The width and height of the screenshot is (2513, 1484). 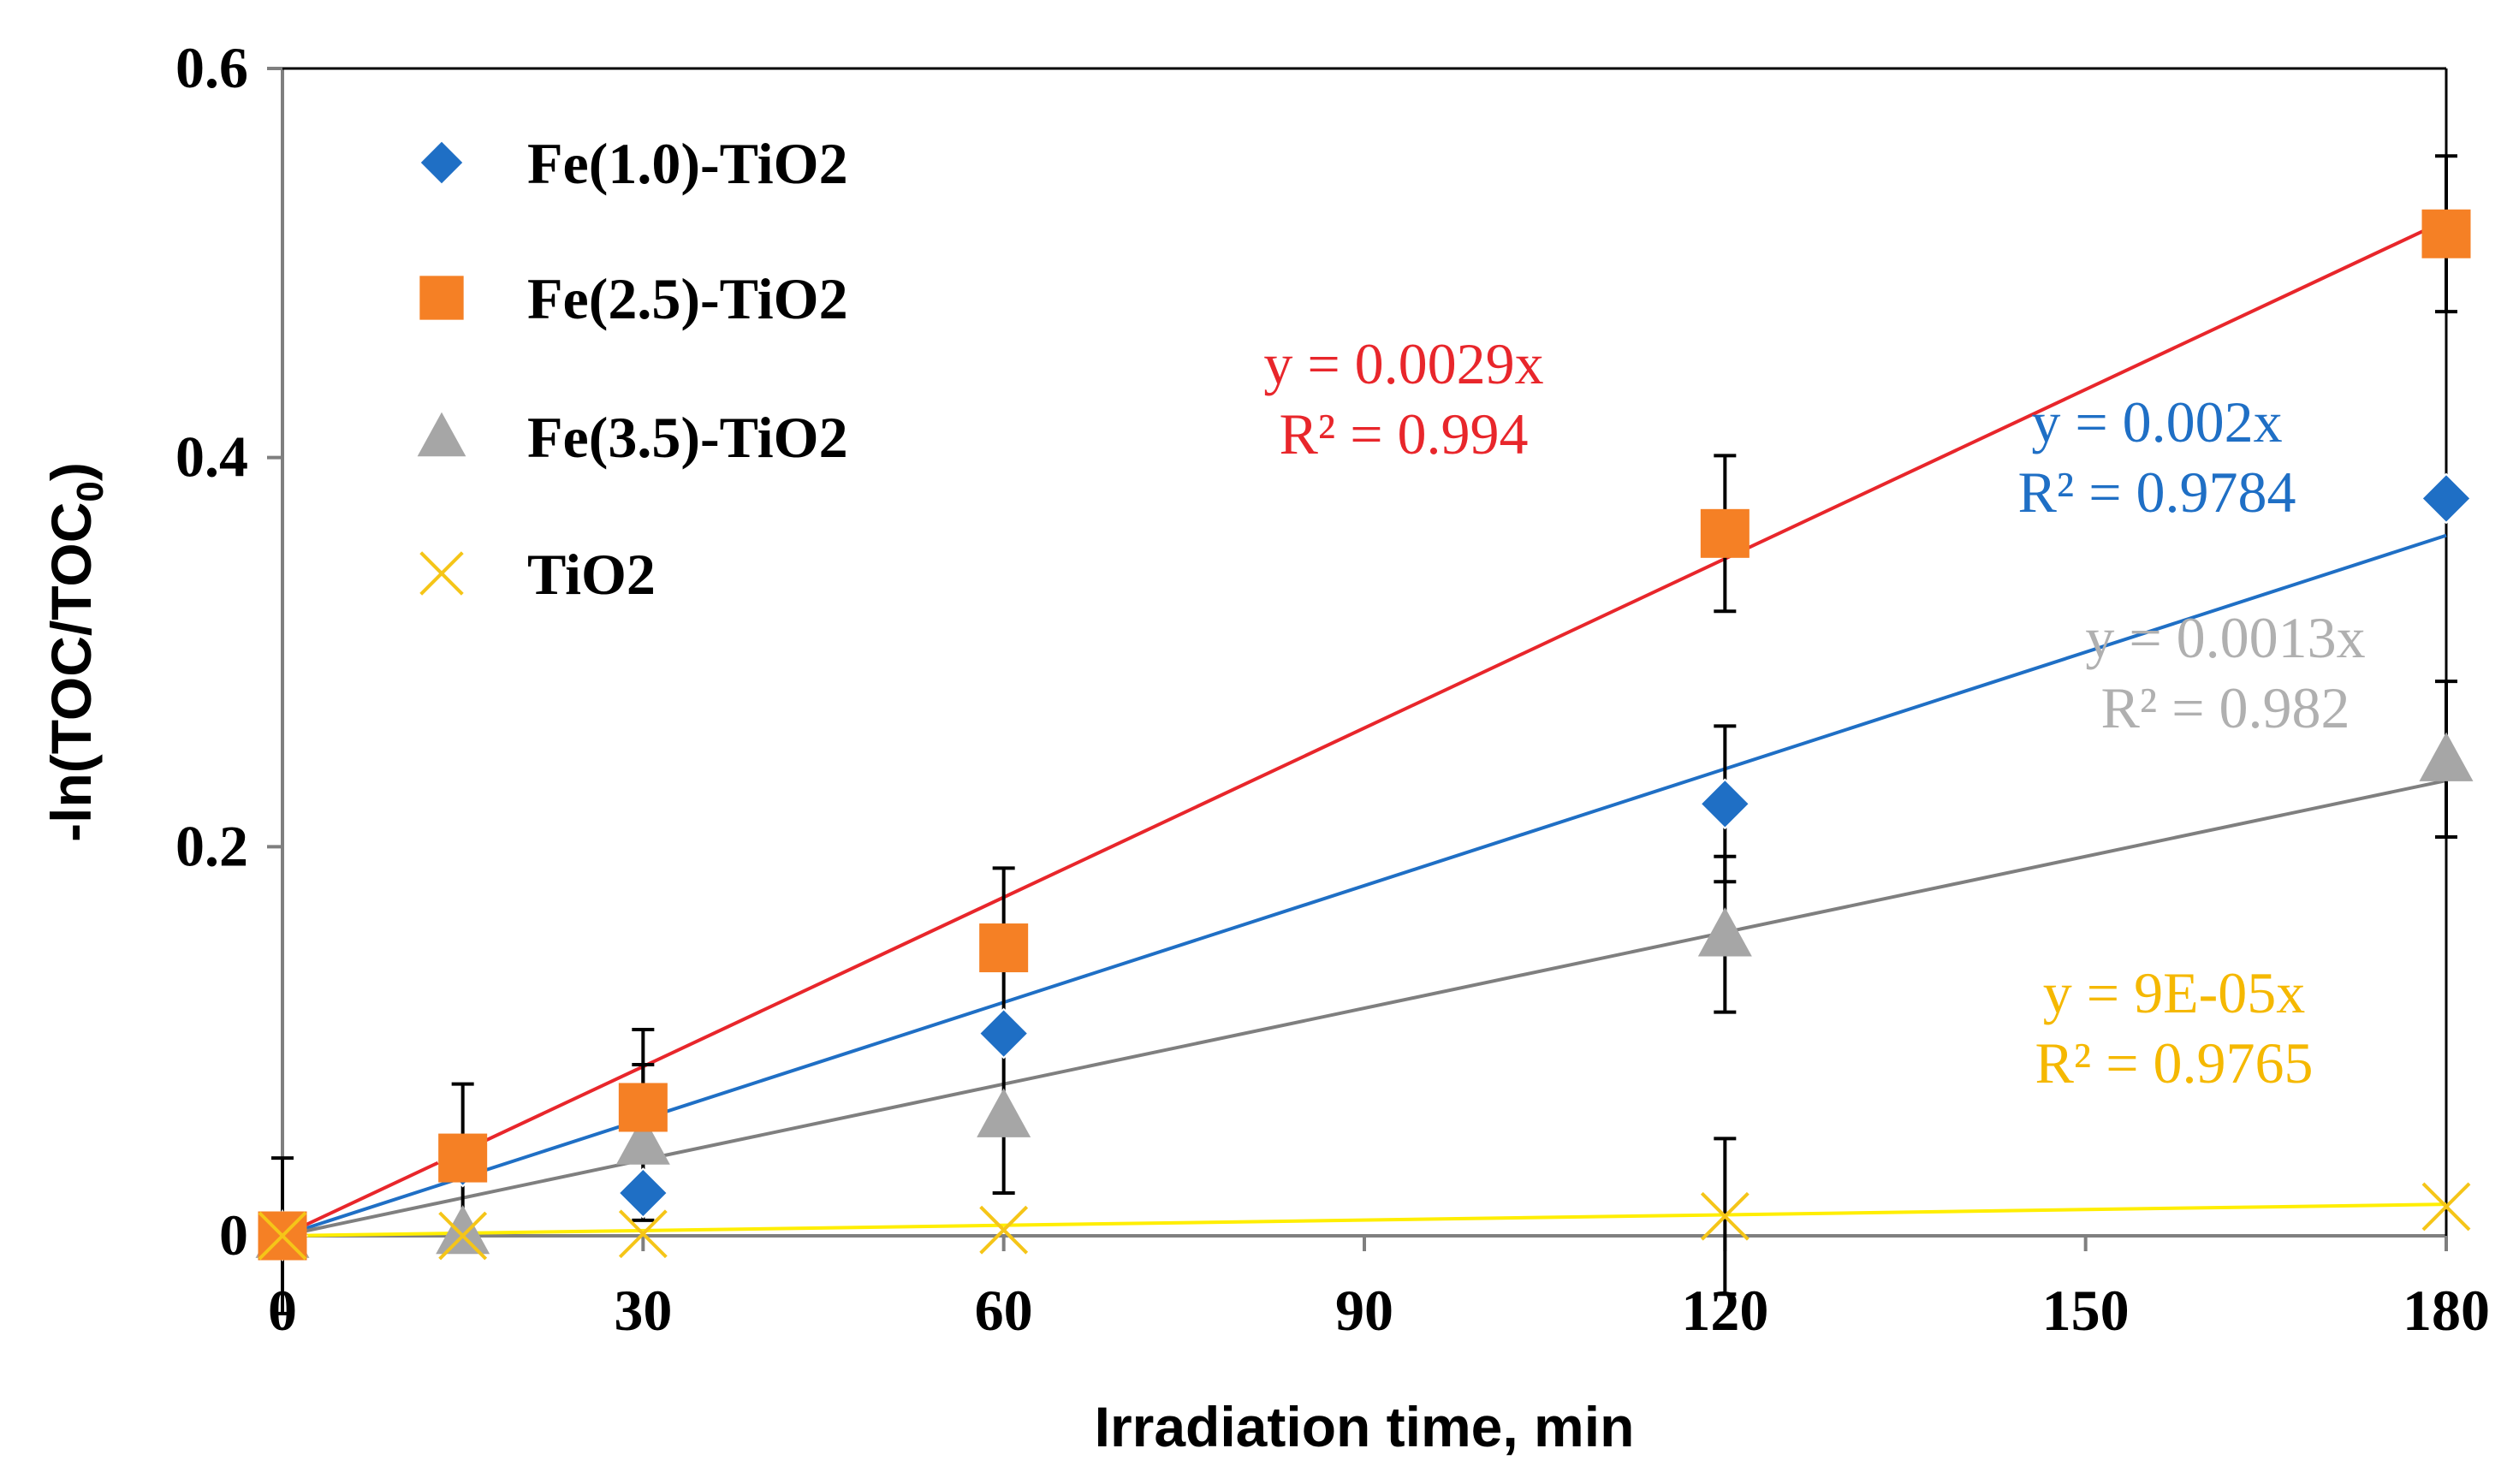 What do you see at coordinates (2156, 493) in the screenshot?
I see `trend-r-squared: R² = 0.9784` at bounding box center [2156, 493].